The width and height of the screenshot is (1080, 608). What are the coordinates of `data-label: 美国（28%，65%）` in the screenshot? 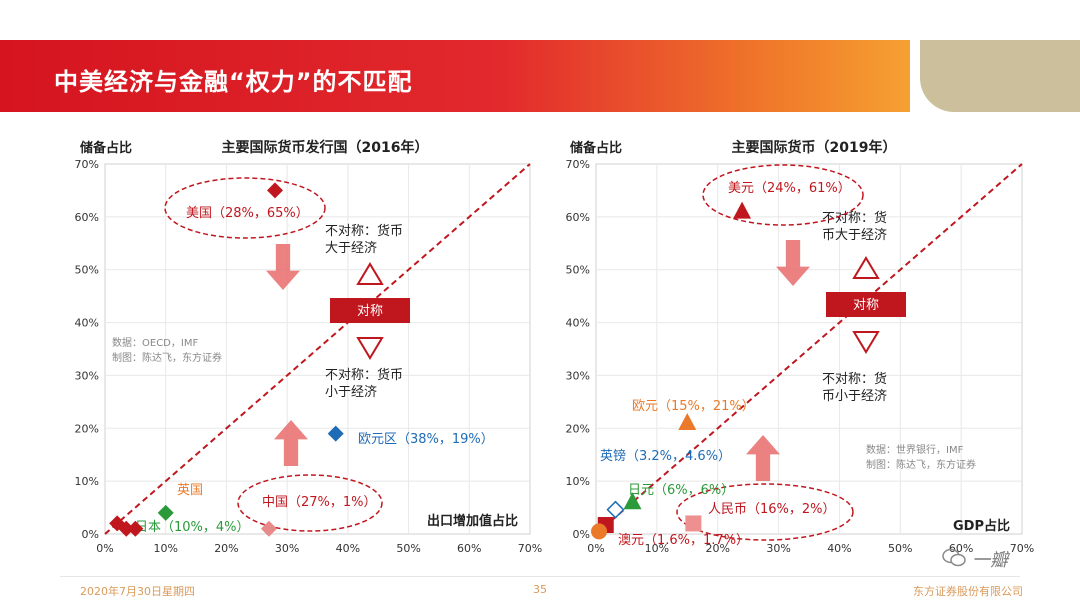 It's located at (247, 213).